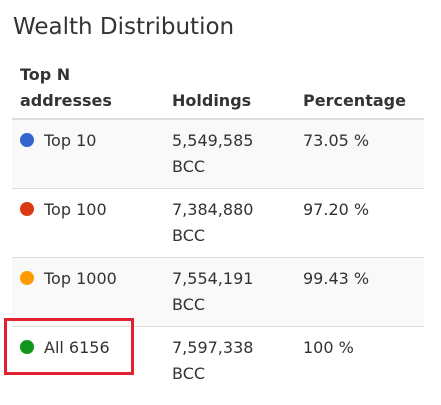 This screenshot has height=405, width=441. I want to click on cell: 7,597,338 BCC, so click(229, 360).